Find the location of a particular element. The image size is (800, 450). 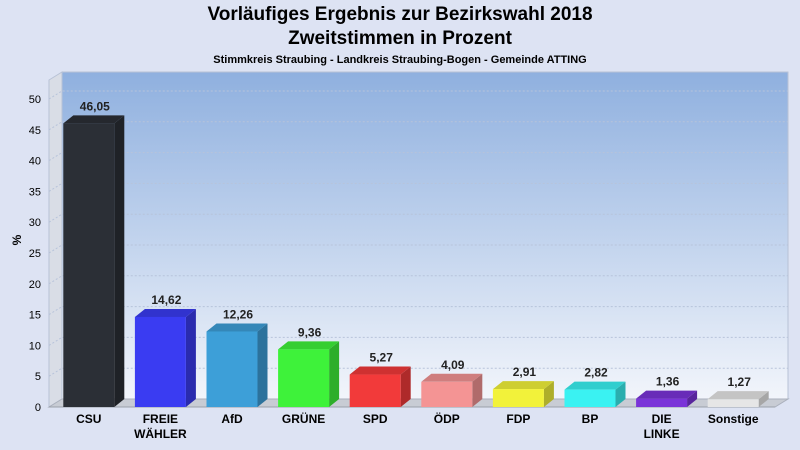

x-tick-label: SPD is located at coordinates (375, 419).